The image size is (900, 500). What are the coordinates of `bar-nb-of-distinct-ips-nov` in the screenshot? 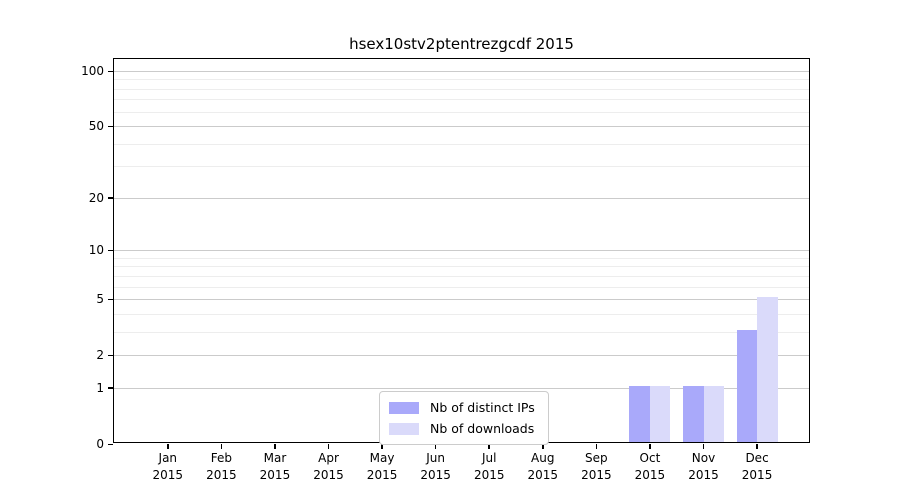 It's located at (693, 413).